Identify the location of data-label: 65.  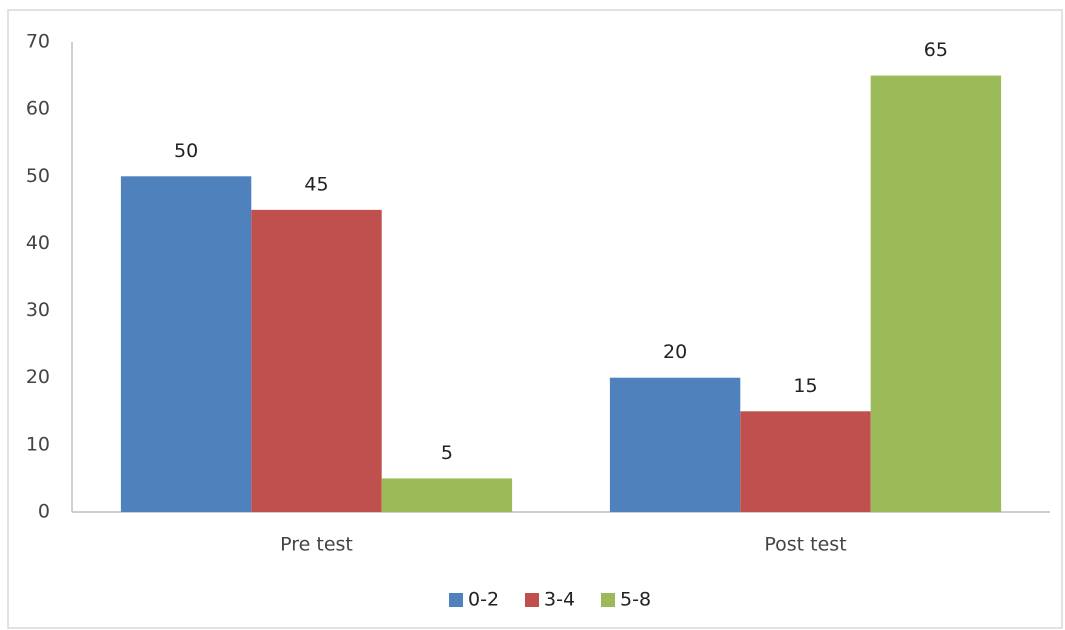
(936, 50).